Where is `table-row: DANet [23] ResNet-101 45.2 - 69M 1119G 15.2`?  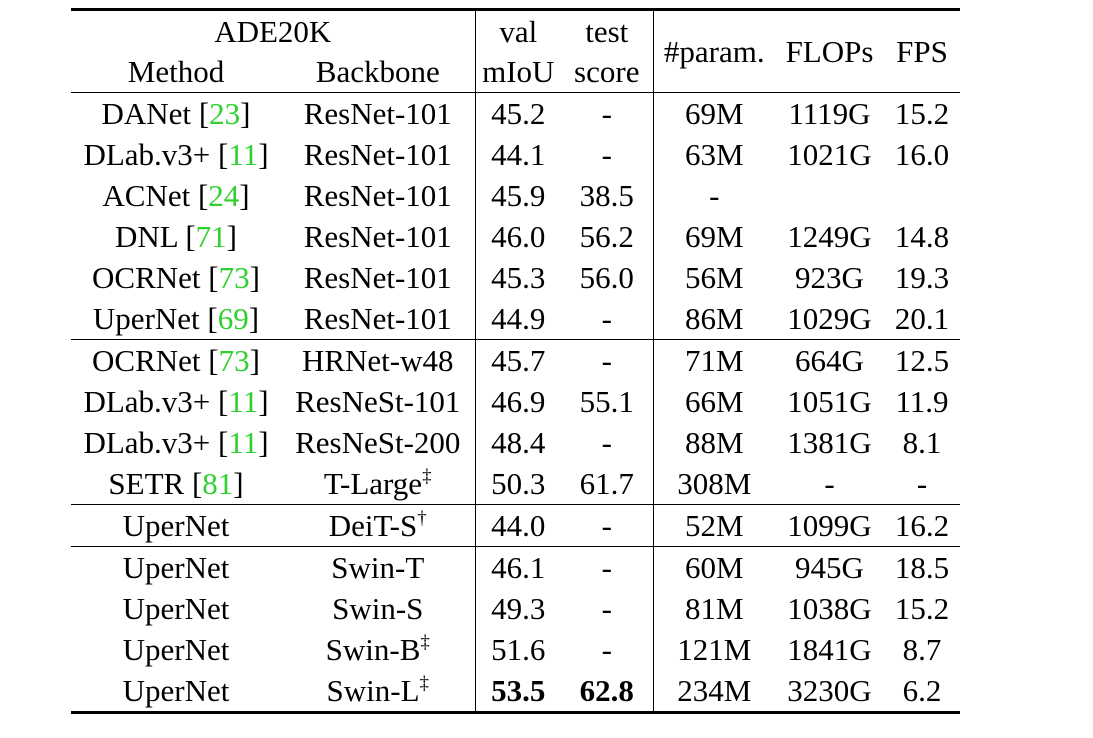
table-row: DANet [23] ResNet-101 45.2 - 69M 1119G 15.2 is located at coordinates (515, 113).